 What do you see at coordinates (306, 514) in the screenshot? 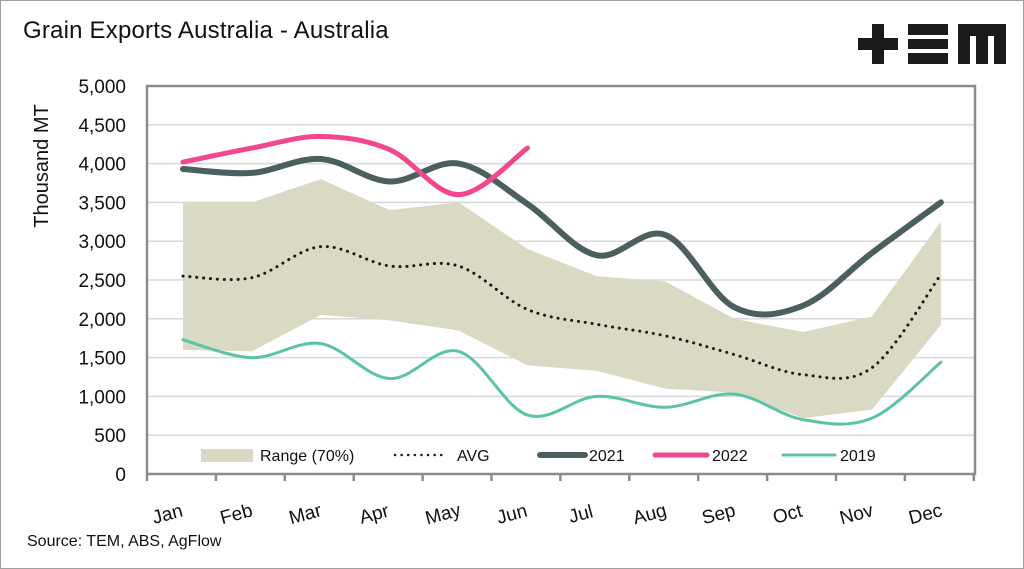
I see `x-tick-label: Mar` at bounding box center [306, 514].